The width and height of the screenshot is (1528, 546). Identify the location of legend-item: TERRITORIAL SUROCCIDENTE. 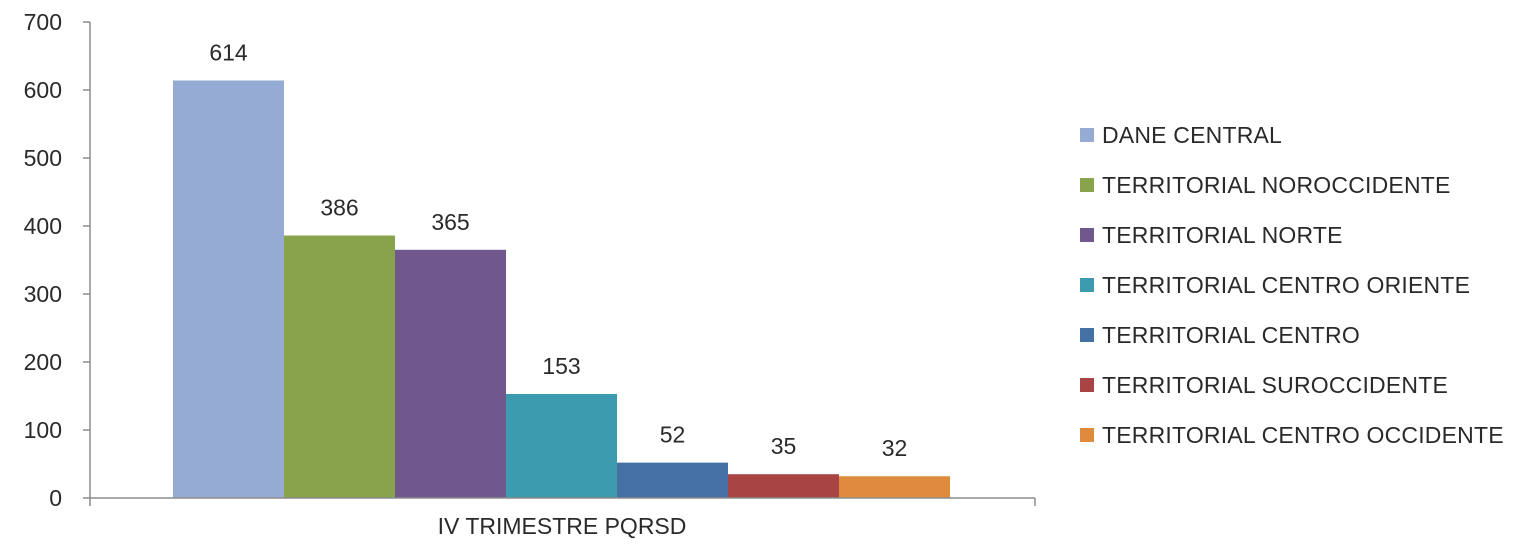
(1292, 385).